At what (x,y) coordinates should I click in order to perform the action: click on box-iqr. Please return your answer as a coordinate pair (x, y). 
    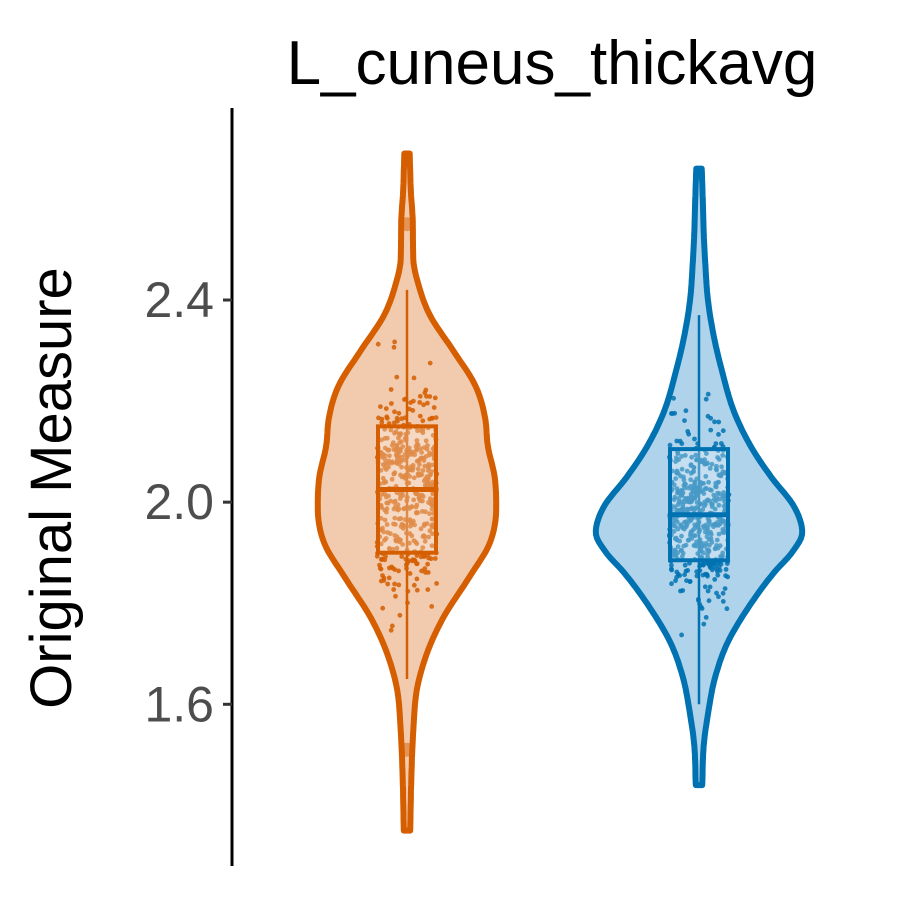
    Looking at the image, I should click on (699, 505).